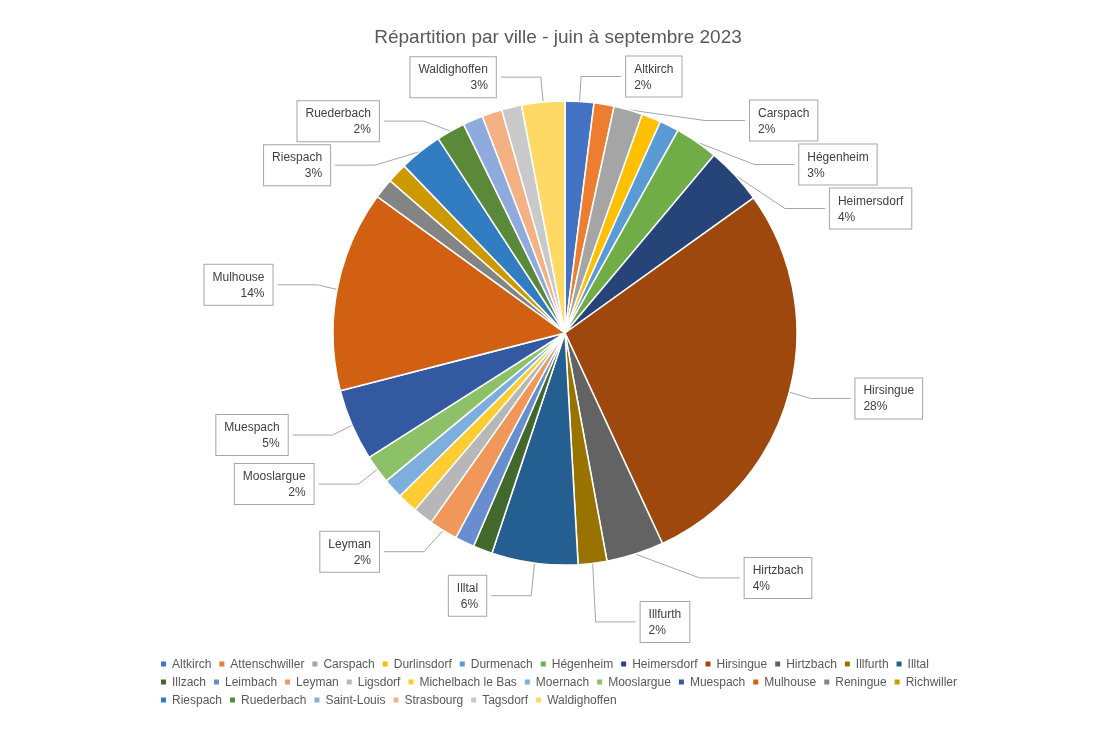  What do you see at coordinates (931, 682) in the screenshot?
I see `legend-label: Richwiller` at bounding box center [931, 682].